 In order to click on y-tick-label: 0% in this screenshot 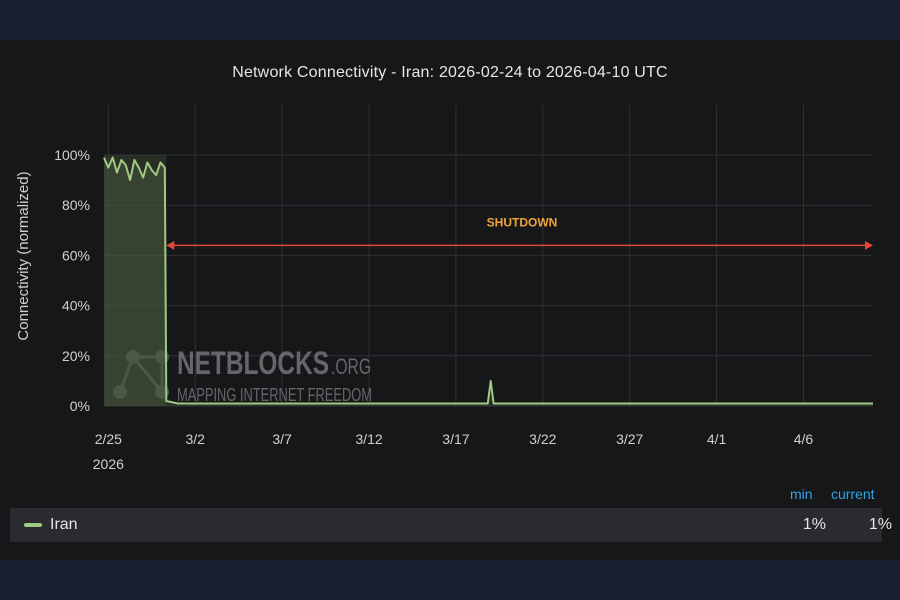, I will do `click(80, 406)`.